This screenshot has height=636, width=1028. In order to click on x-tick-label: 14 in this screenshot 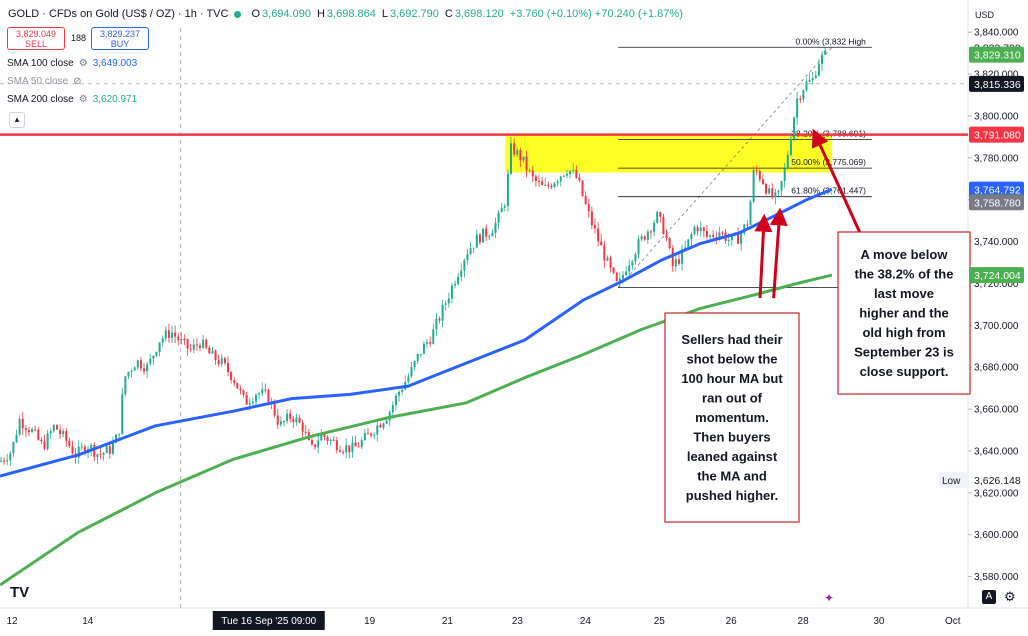, I will do `click(88, 621)`.